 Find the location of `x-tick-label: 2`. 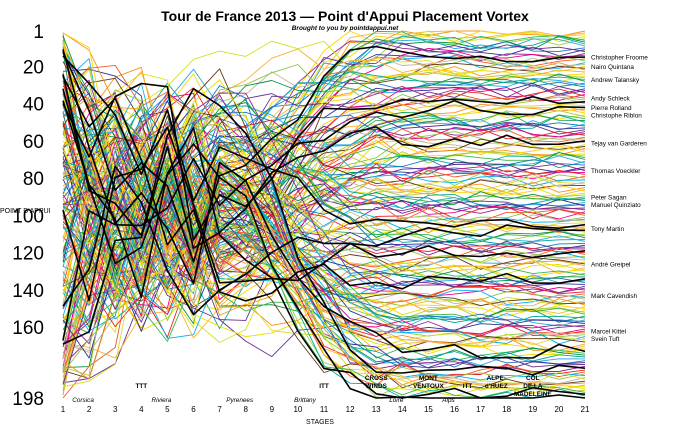

x-tick-label: 2 is located at coordinates (89, 409).